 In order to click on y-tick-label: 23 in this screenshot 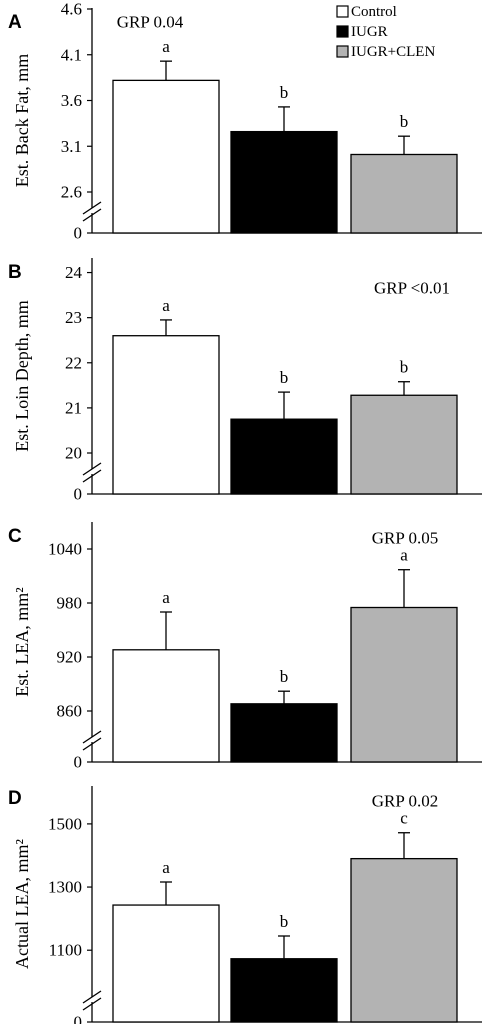, I will do `click(73, 317)`.